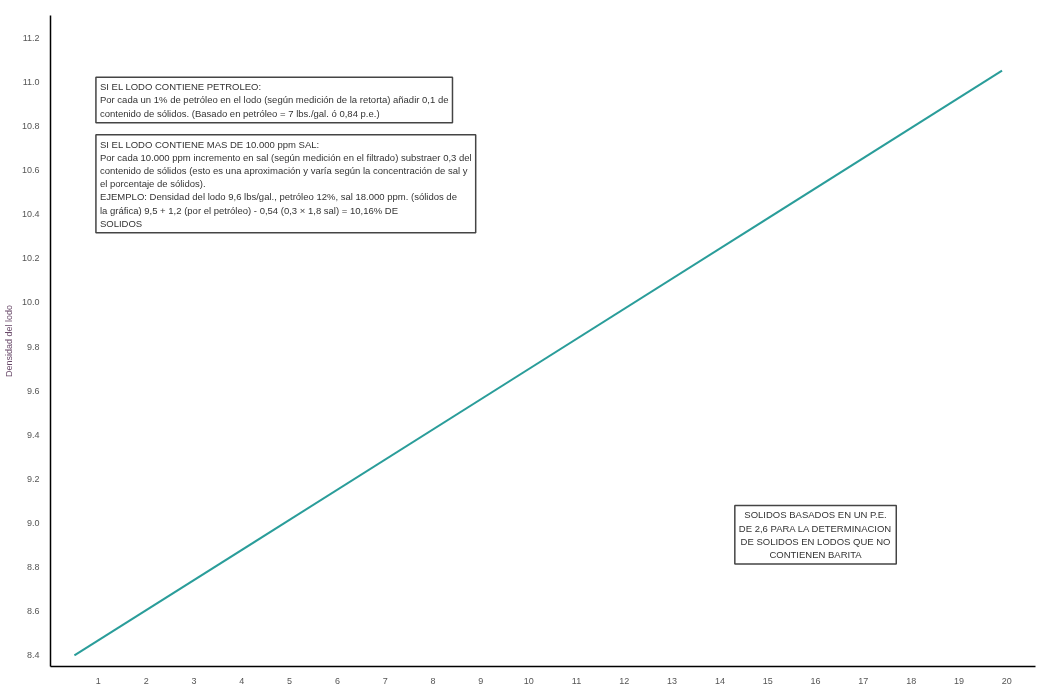 The height and width of the screenshot is (696, 1055). What do you see at coordinates (959, 680) in the screenshot?
I see `x-tick-label: 19` at bounding box center [959, 680].